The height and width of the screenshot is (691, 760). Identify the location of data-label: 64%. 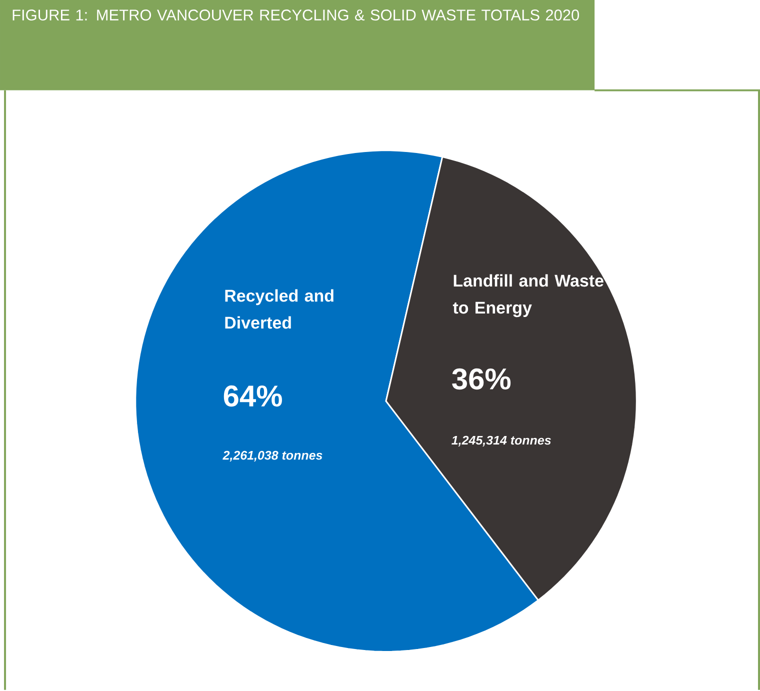
(253, 396).